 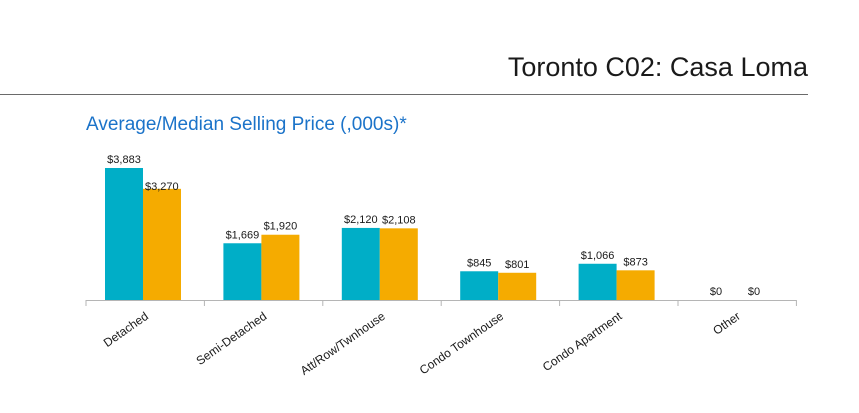 What do you see at coordinates (462, 343) in the screenshot?
I see `category-label: Condo Townhouse` at bounding box center [462, 343].